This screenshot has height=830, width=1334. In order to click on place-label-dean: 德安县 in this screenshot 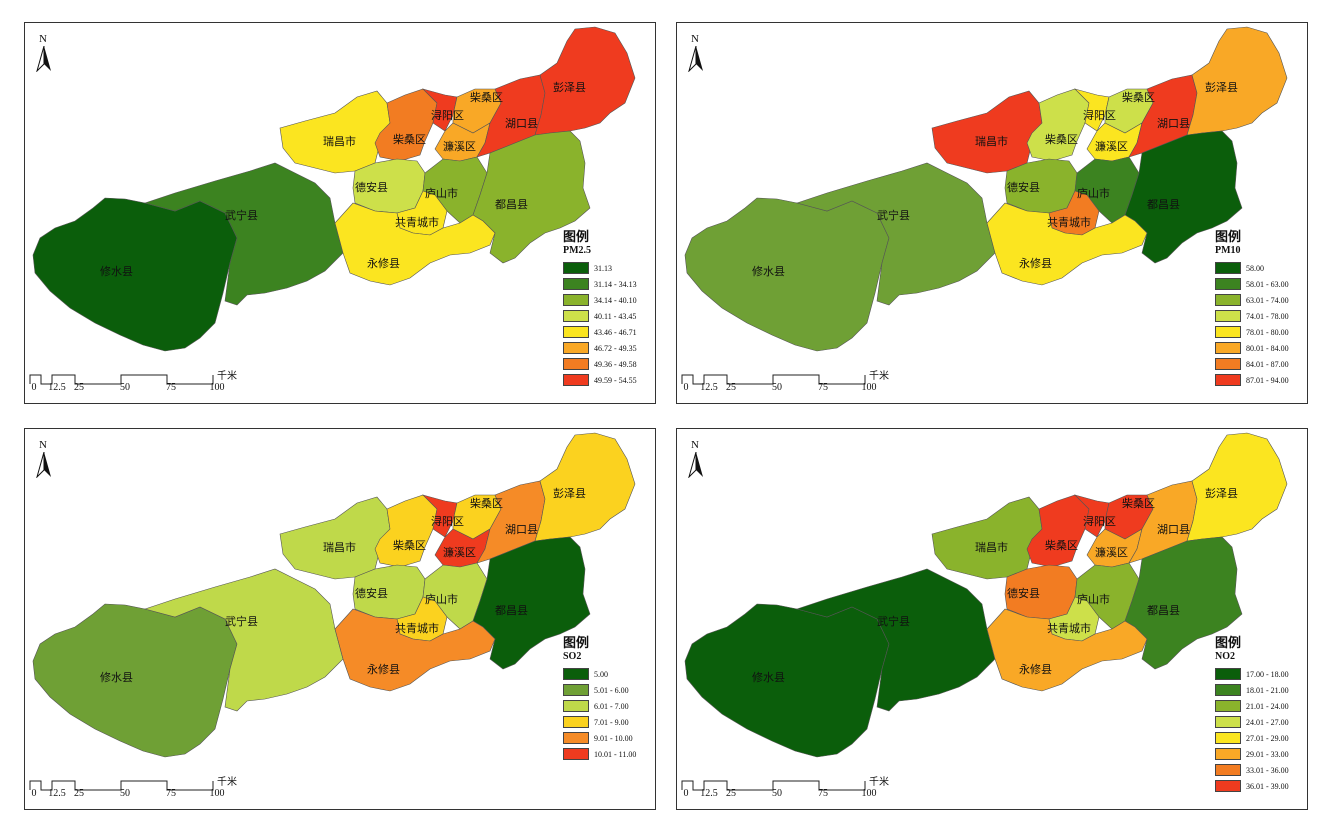, I will do `click(371, 593)`.